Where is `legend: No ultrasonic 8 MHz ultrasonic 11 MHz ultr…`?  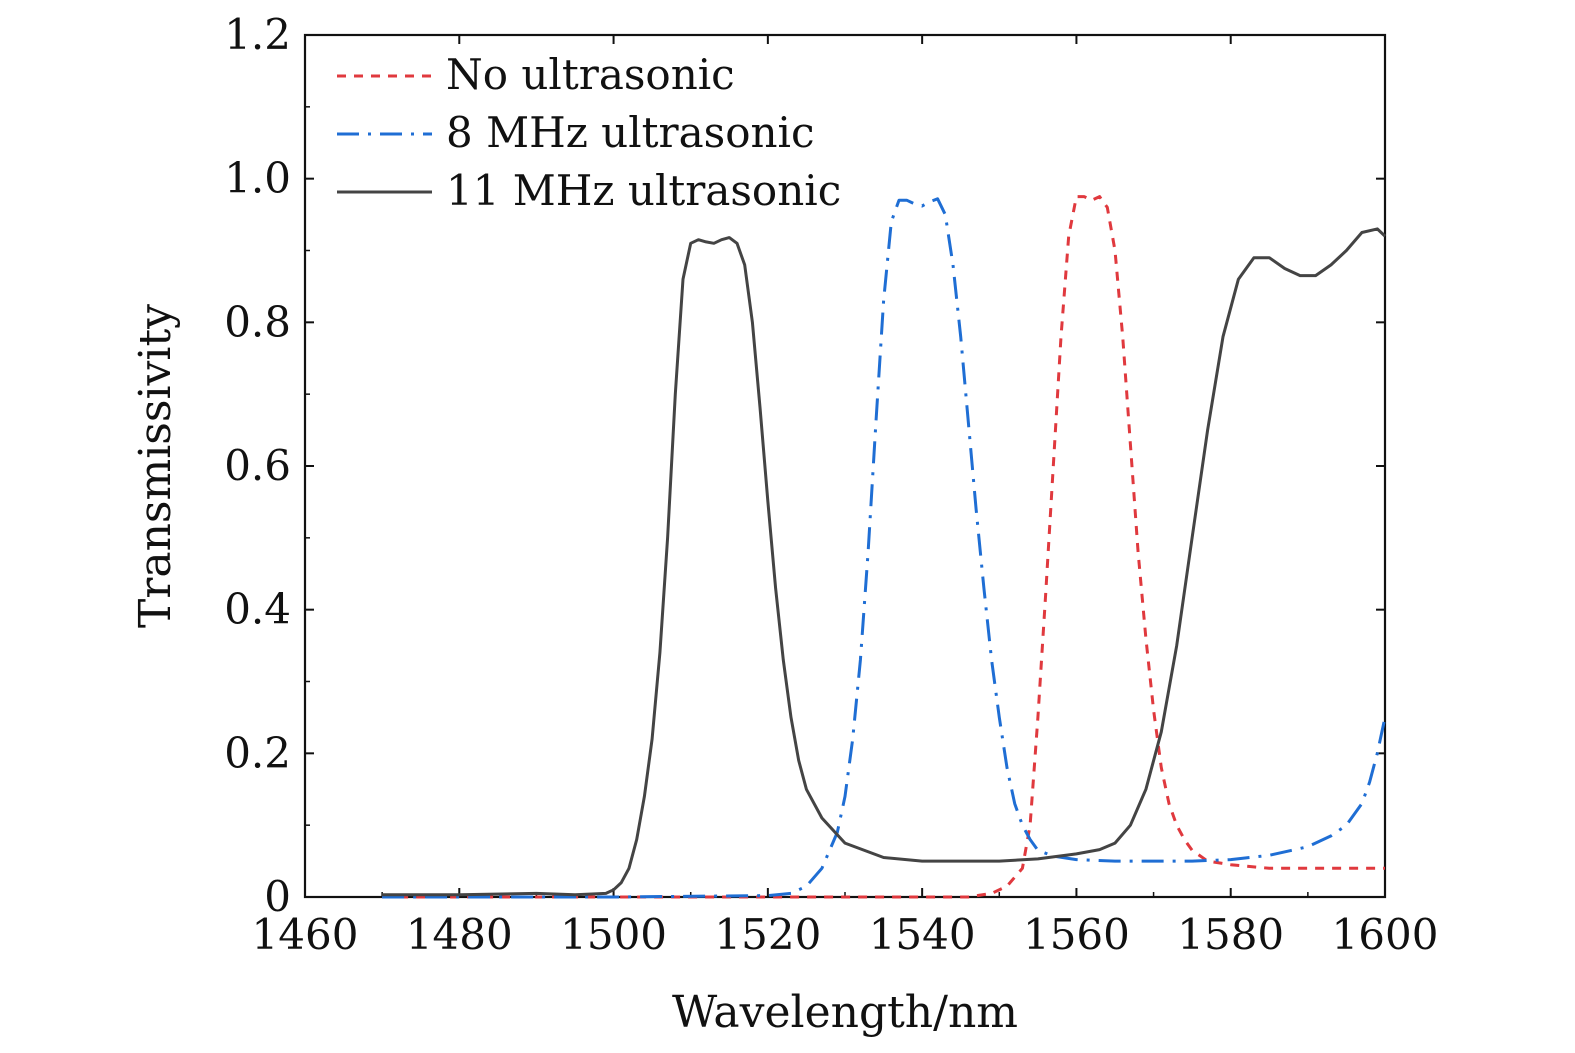
legend: No ultrasonic 8 MHz ultrasonic 11 MHz ultr… is located at coordinates (589, 132).